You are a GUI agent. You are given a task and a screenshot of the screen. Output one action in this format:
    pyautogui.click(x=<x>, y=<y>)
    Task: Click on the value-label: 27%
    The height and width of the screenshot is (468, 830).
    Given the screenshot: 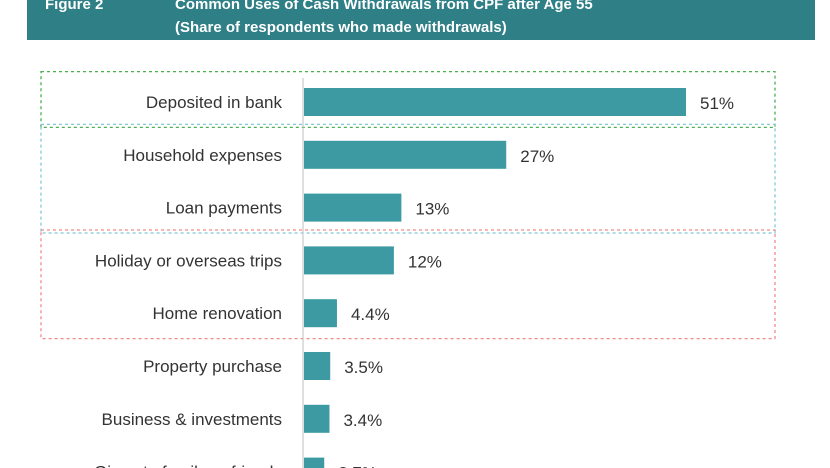 What is the action you would take?
    pyautogui.click(x=537, y=156)
    